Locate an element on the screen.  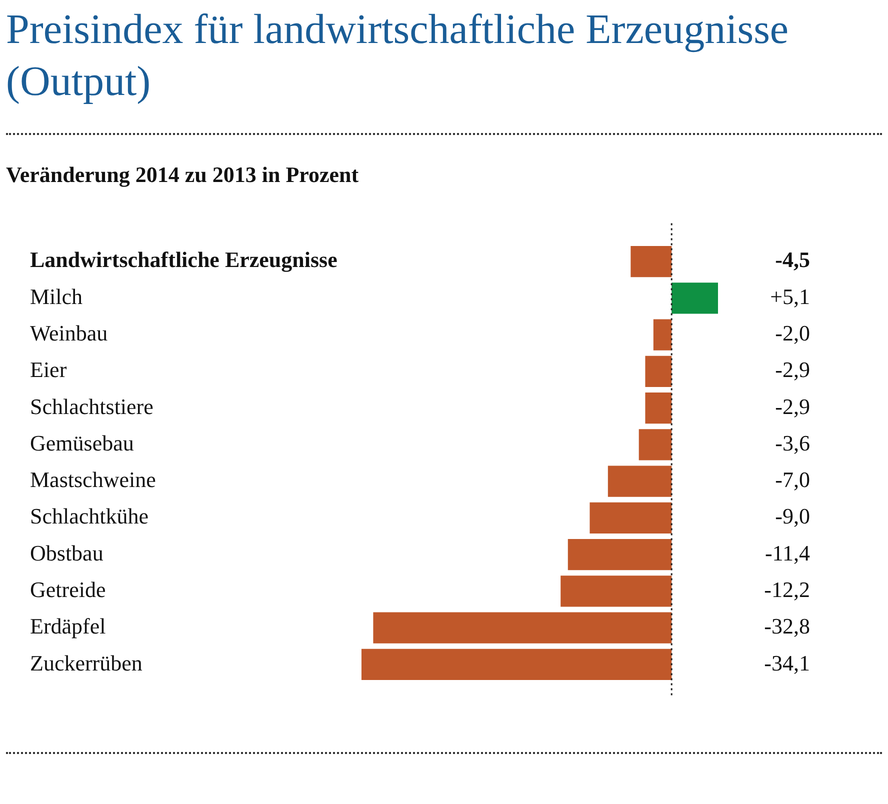
y-tick-label: Schlachtstiere is located at coordinates (92, 406).